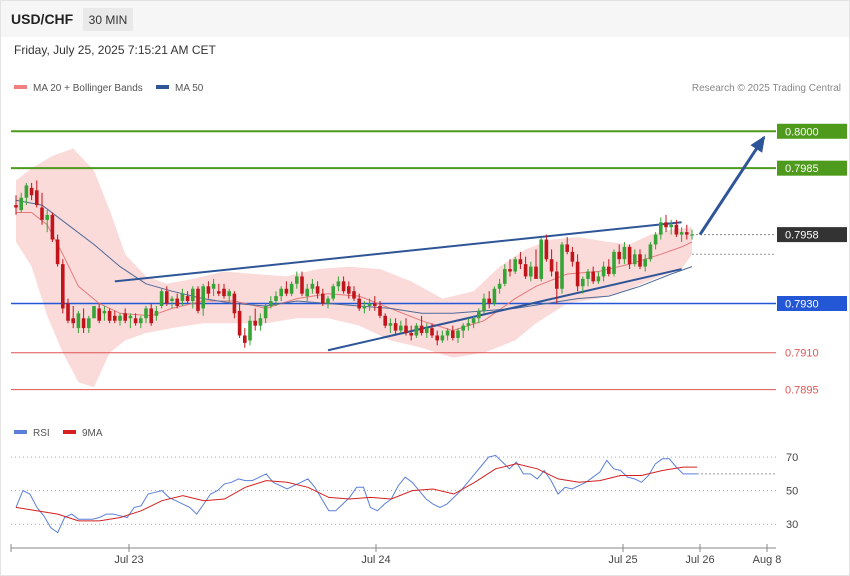 This screenshot has width=850, height=576. Describe the element at coordinates (404, 493) in the screenshot. I see `rsi-panel: 70 50 30` at that location.